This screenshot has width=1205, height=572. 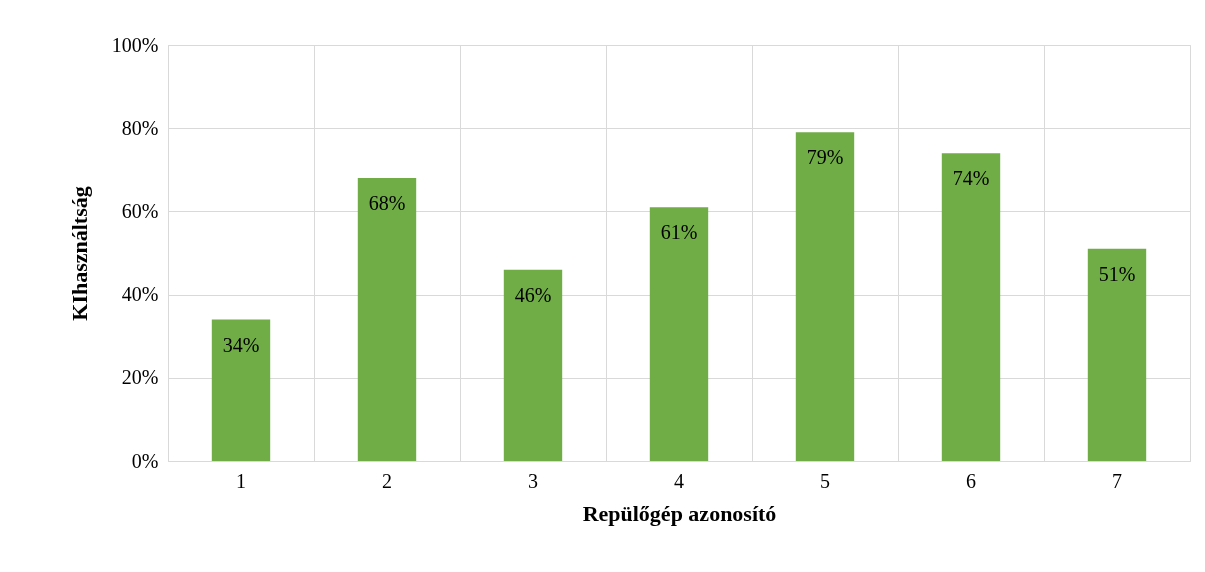 What do you see at coordinates (679, 513) in the screenshot?
I see `x-axis-title: Repülőgép azonosító` at bounding box center [679, 513].